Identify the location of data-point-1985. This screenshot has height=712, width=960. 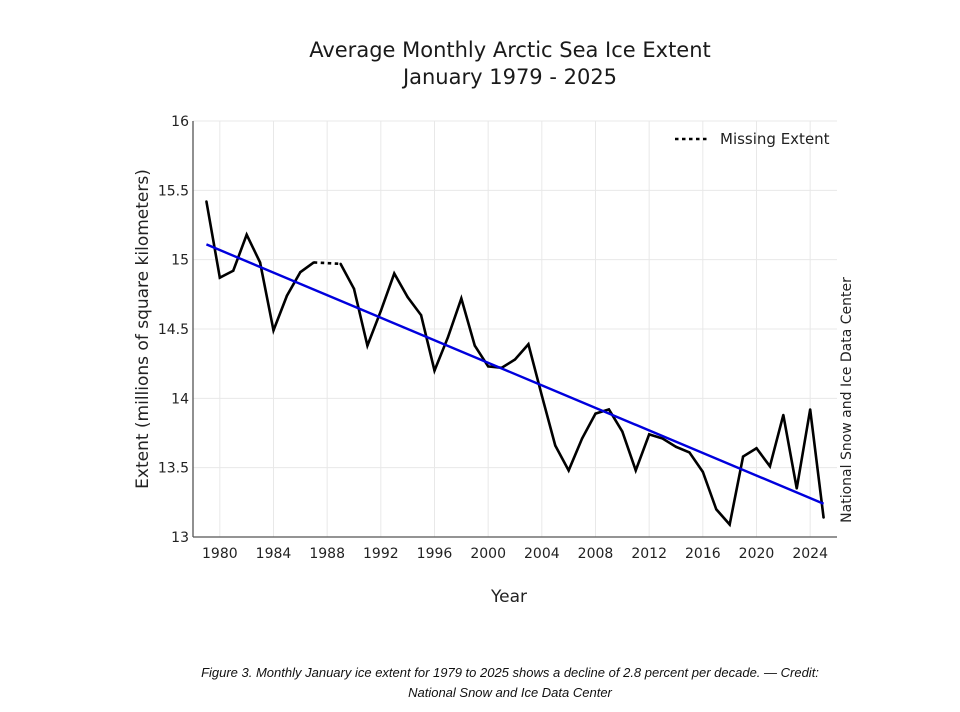
(287, 295).